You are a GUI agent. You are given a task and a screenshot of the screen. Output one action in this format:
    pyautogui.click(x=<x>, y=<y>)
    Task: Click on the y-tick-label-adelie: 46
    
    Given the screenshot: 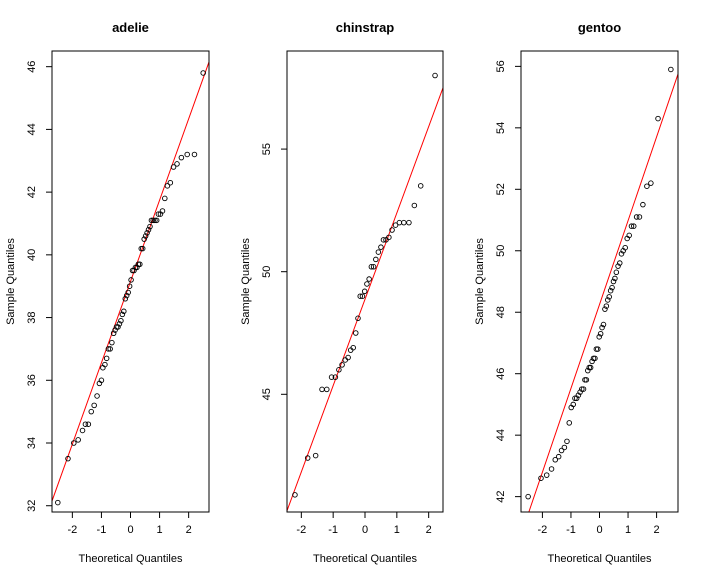 What is the action you would take?
    pyautogui.click(x=32, y=67)
    